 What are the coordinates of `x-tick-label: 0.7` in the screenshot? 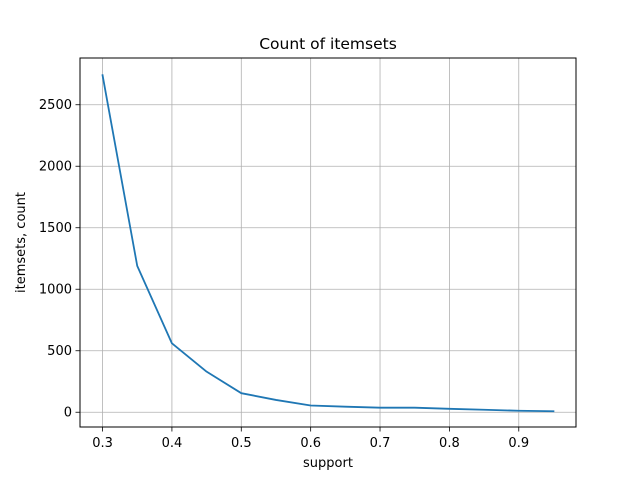 It's located at (380, 443).